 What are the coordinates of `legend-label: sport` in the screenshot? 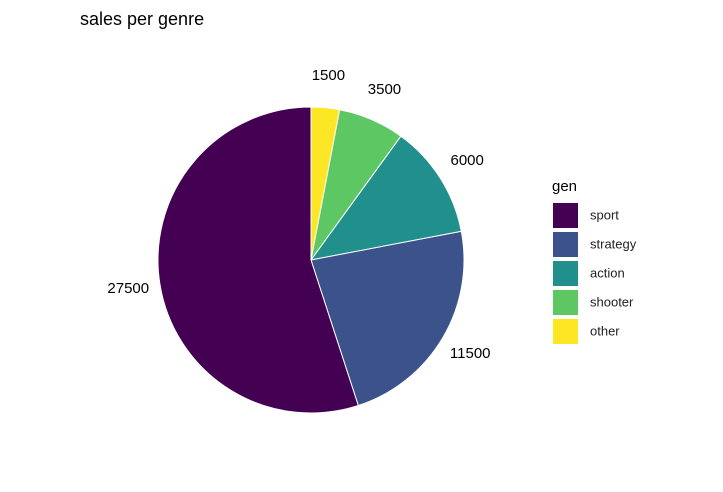 It's located at (604, 214).